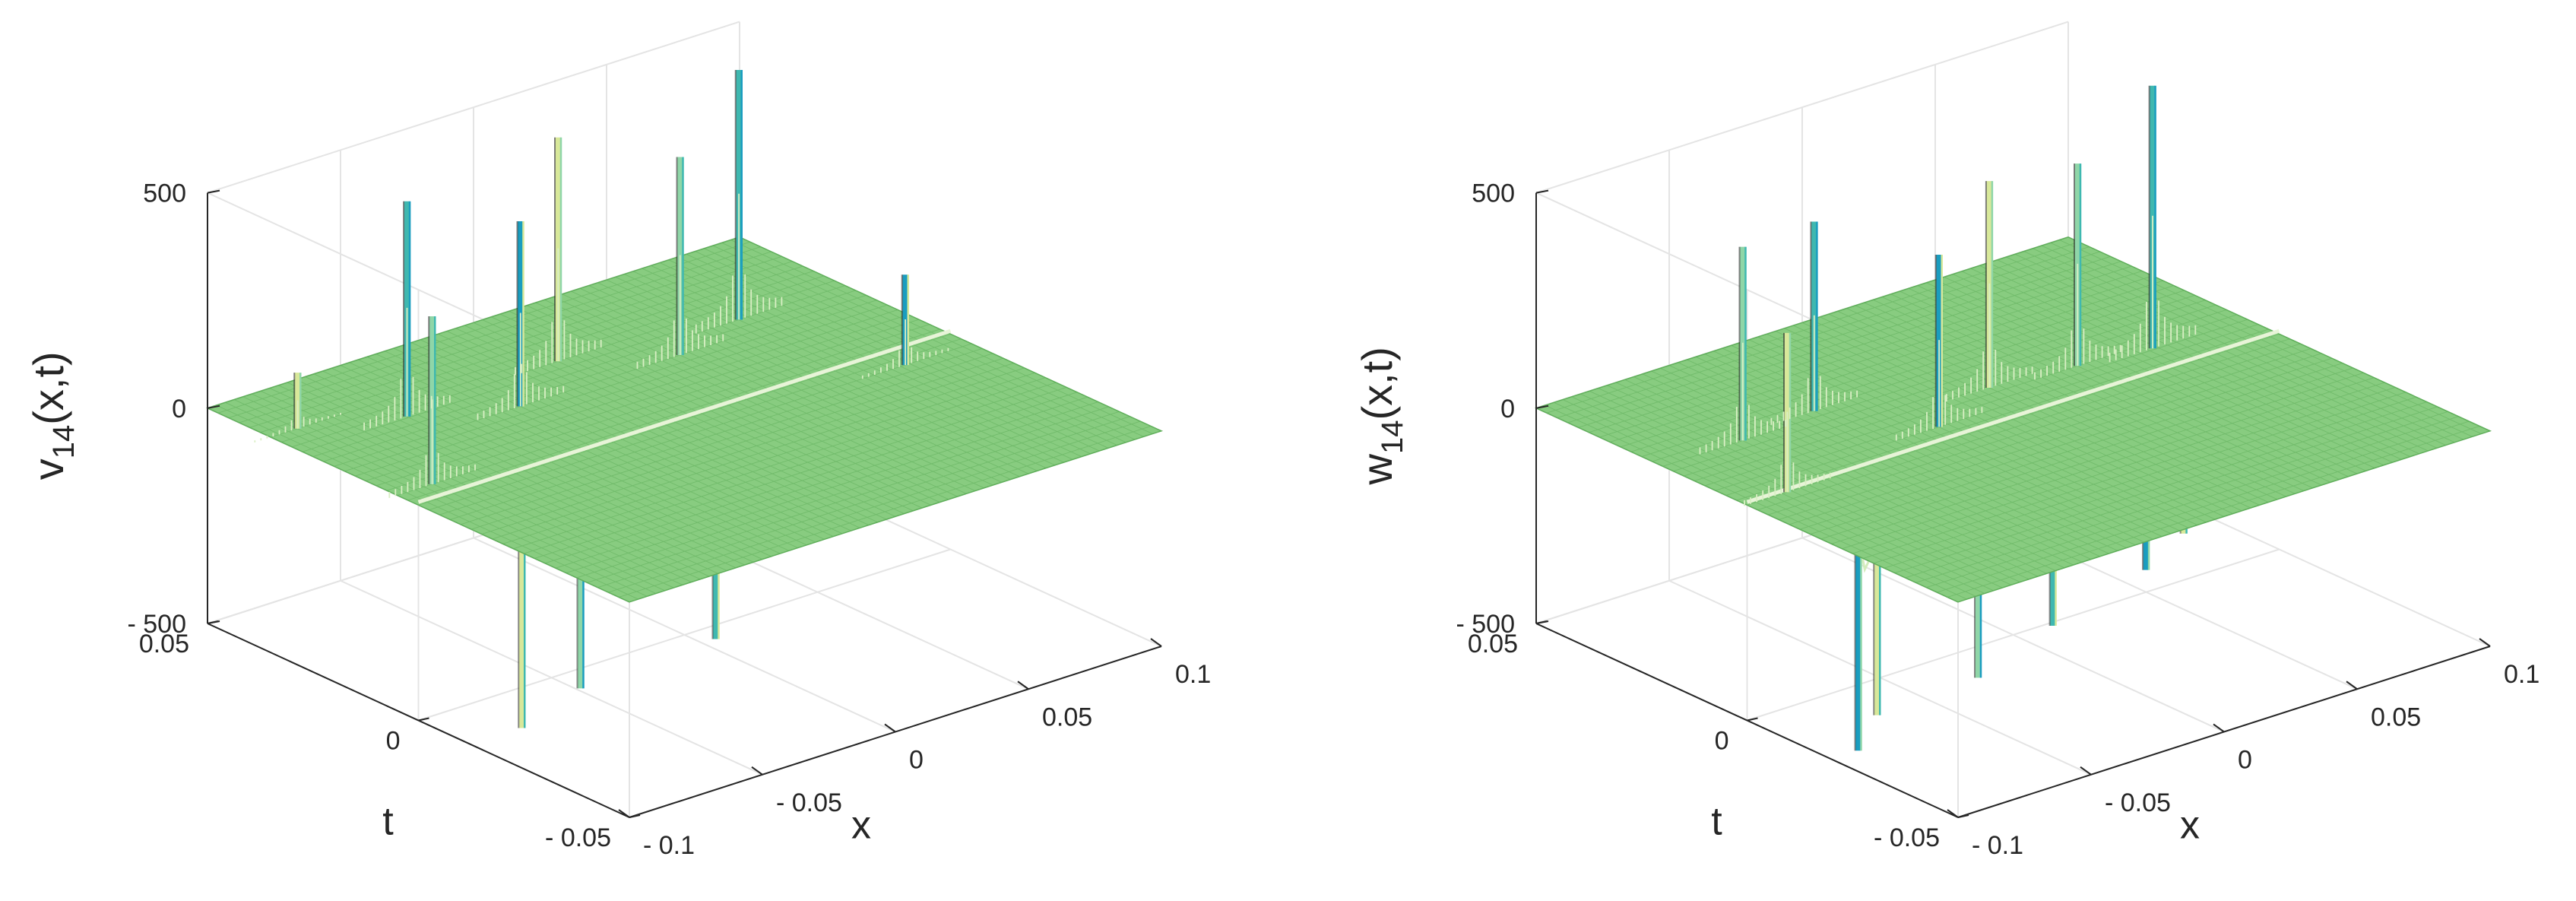  What do you see at coordinates (1381, 416) in the screenshot?
I see `z-axis-label: w14(x,t)` at bounding box center [1381, 416].